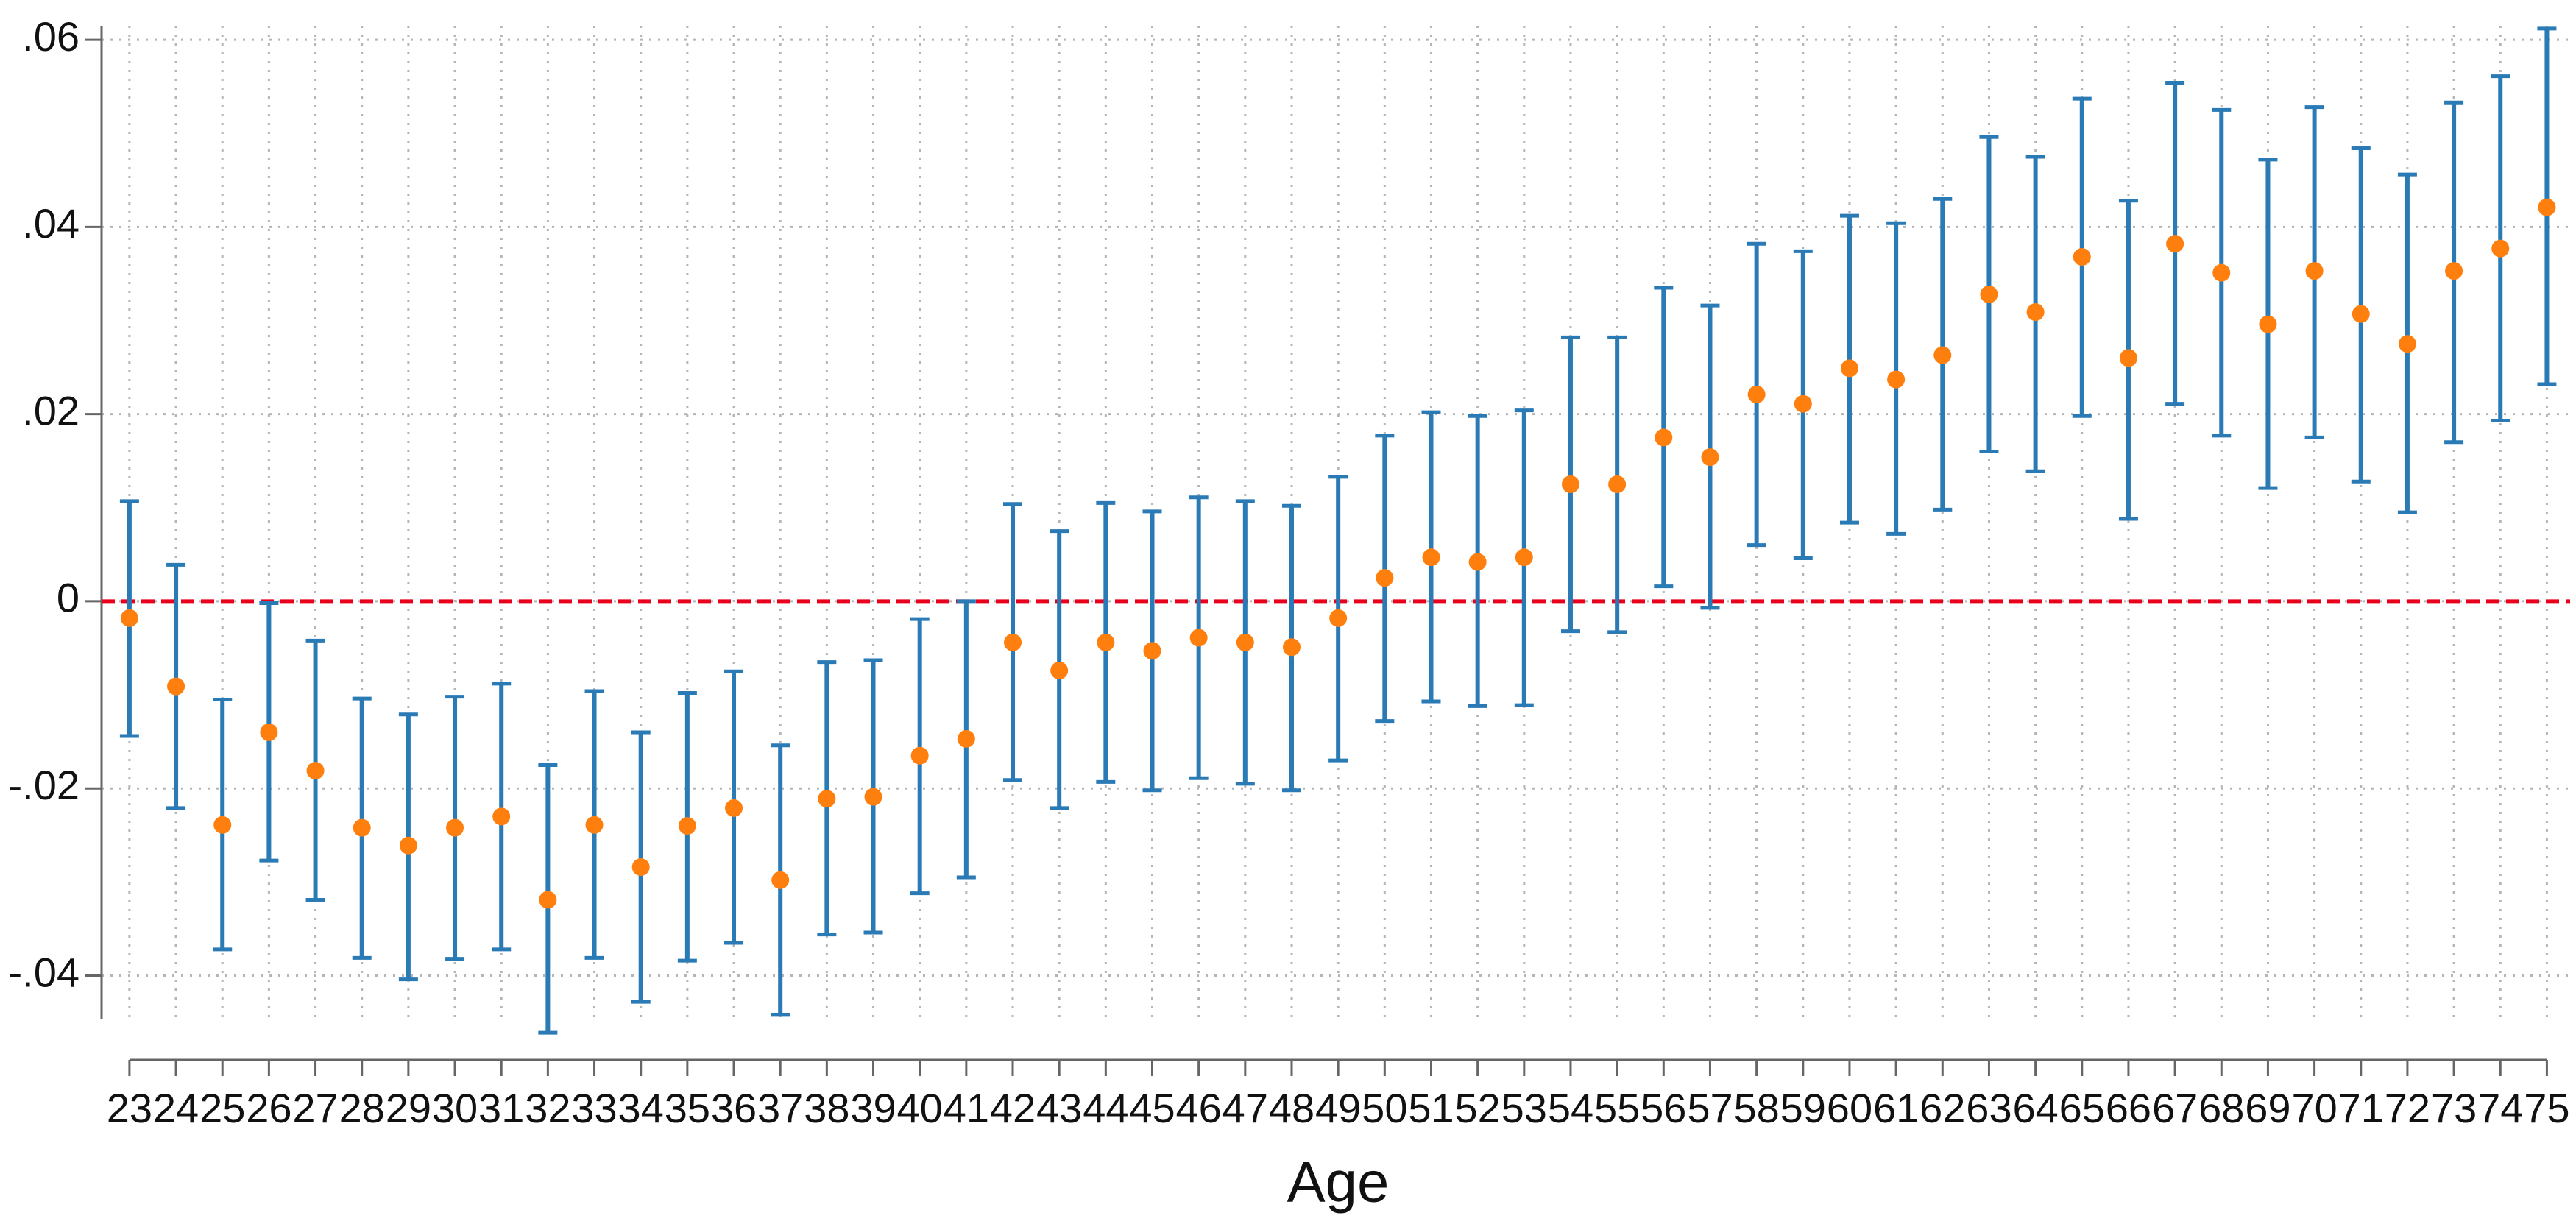 The width and height of the screenshot is (2576, 1224). Describe the element at coordinates (1570, 1108) in the screenshot. I see `x-tick-label: 54` at that location.